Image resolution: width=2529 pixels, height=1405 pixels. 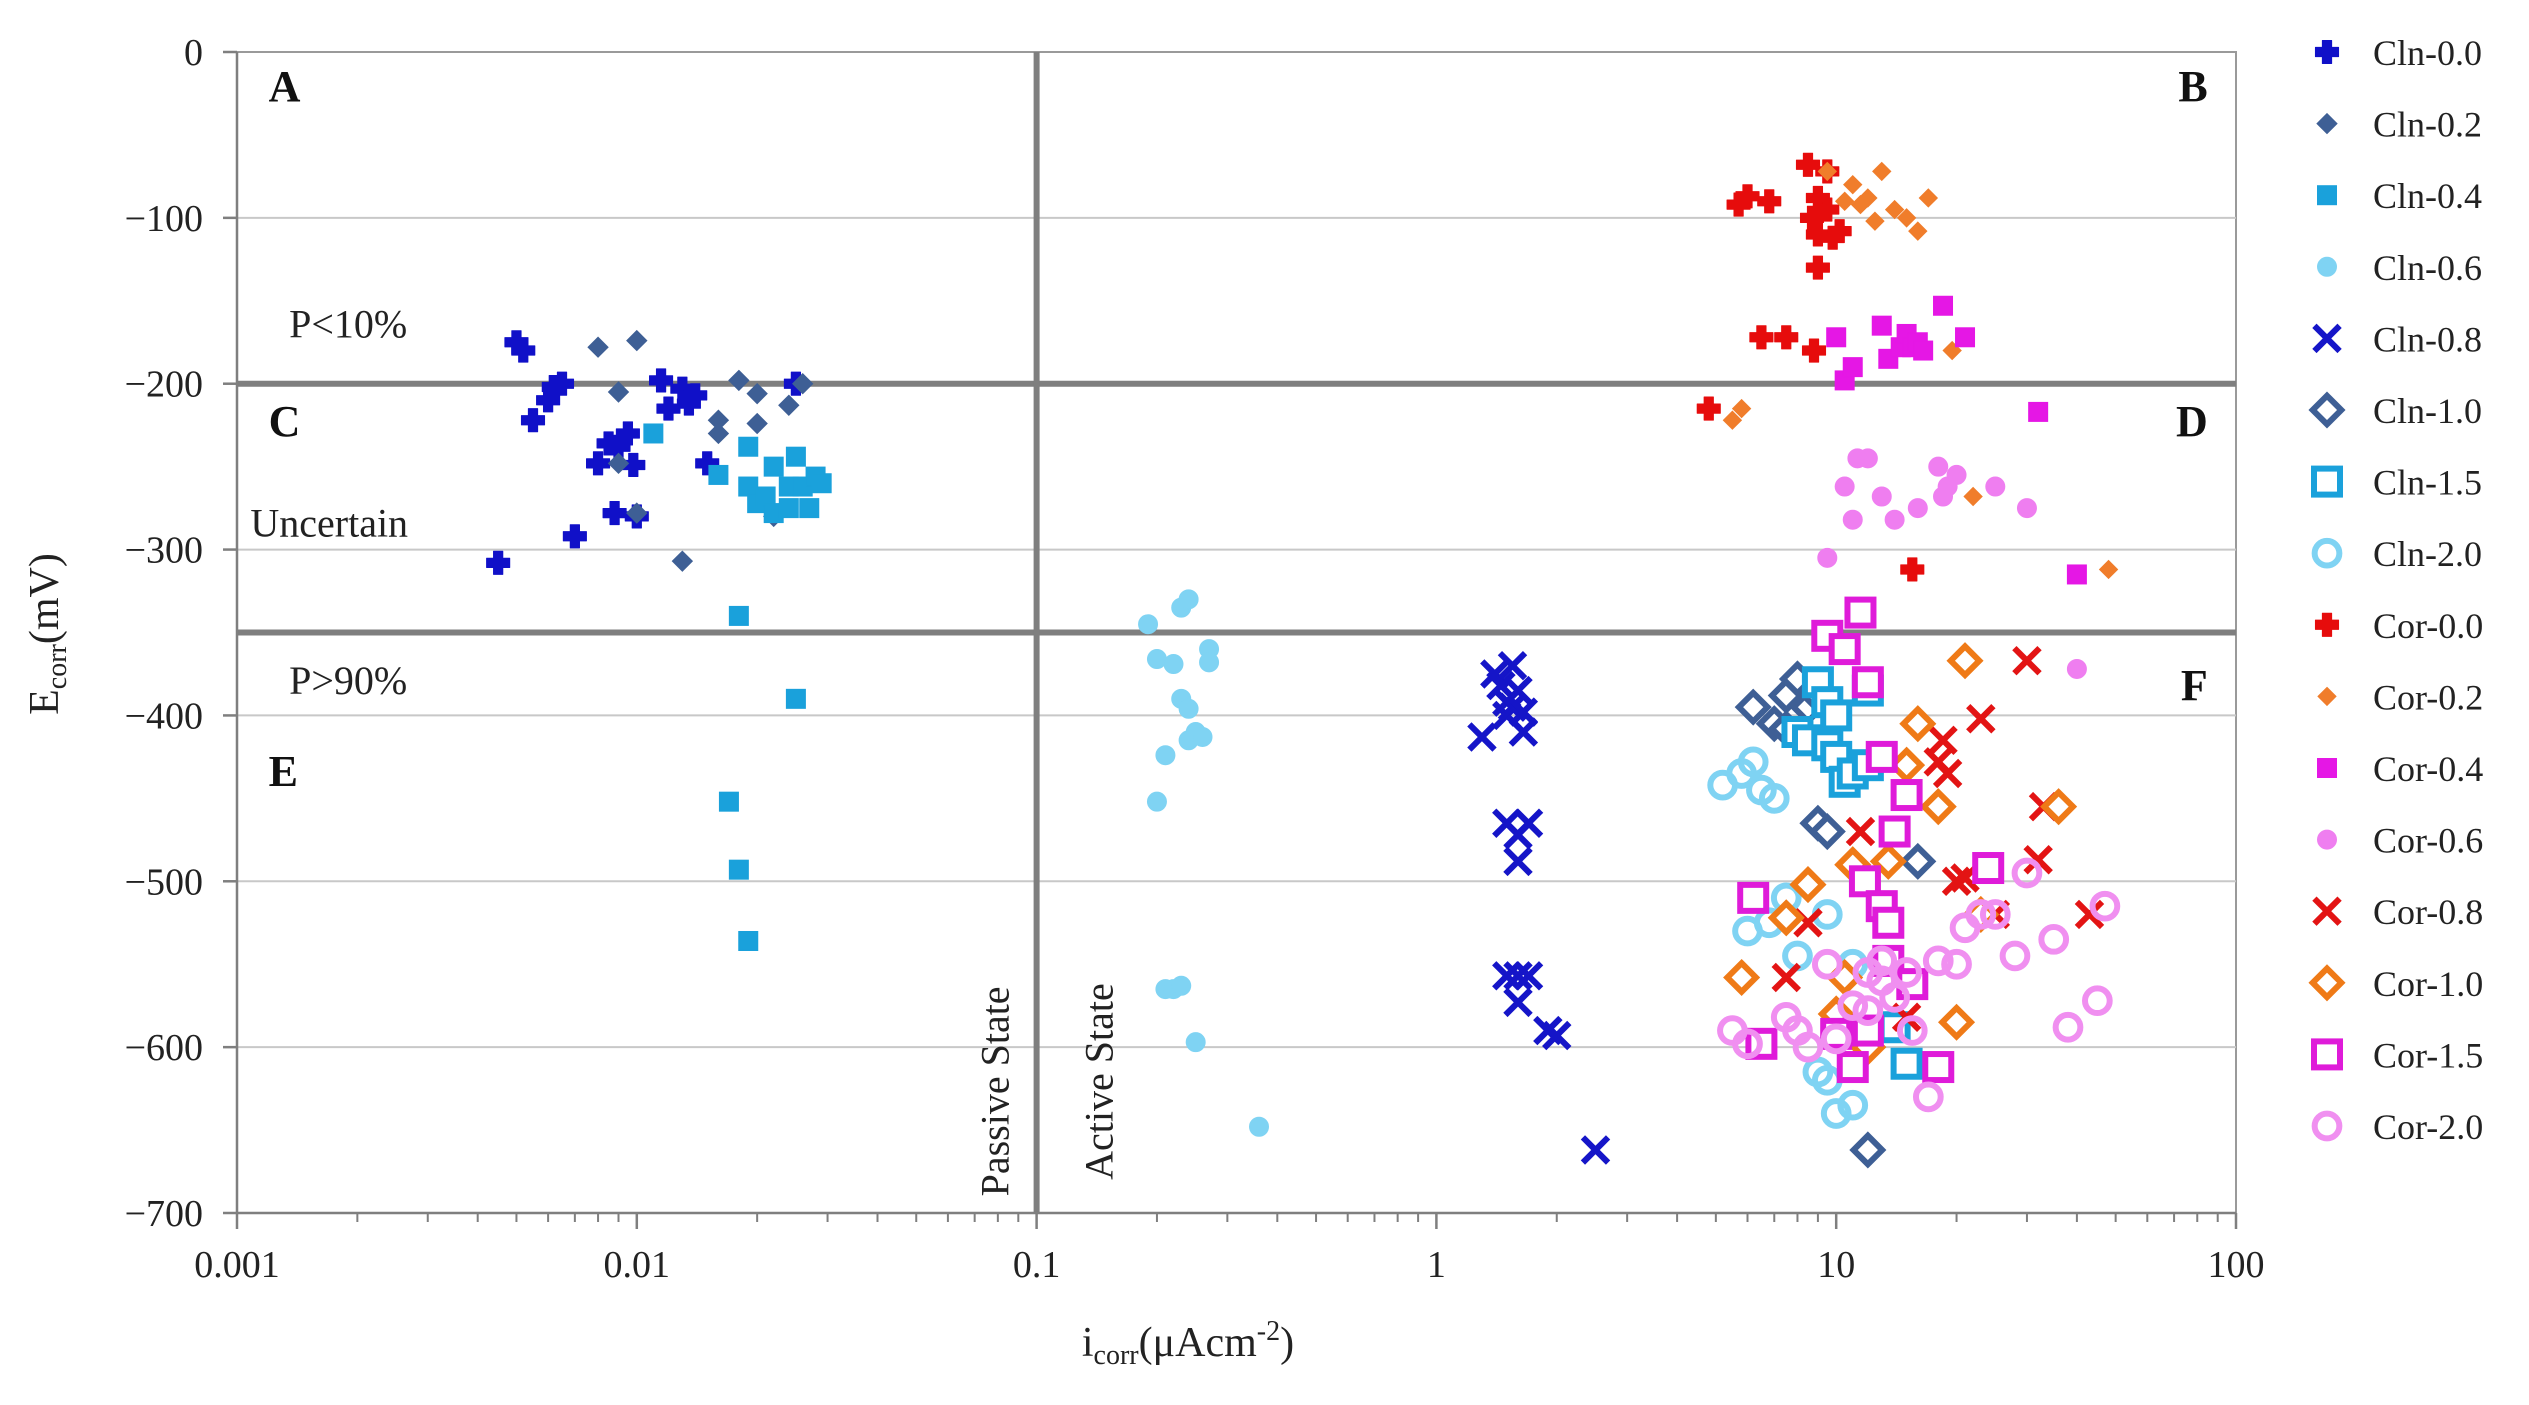 What do you see at coordinates (637, 1265) in the screenshot?
I see `x-tick-label: 0.01` at bounding box center [637, 1265].